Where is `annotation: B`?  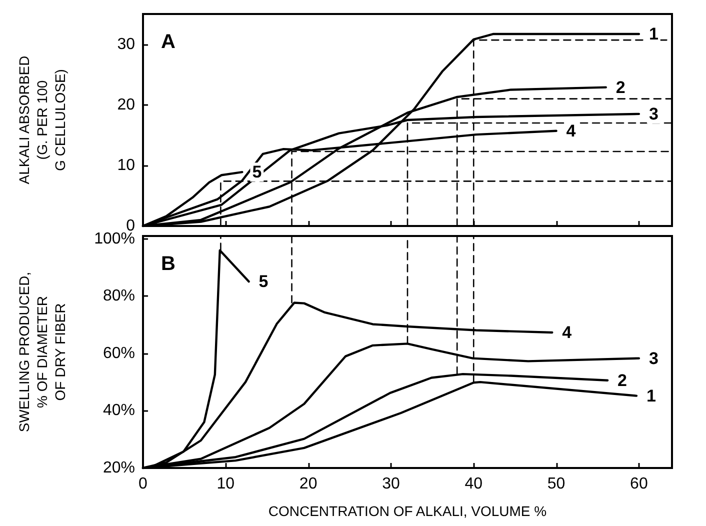 annotation: B is located at coordinates (168, 264).